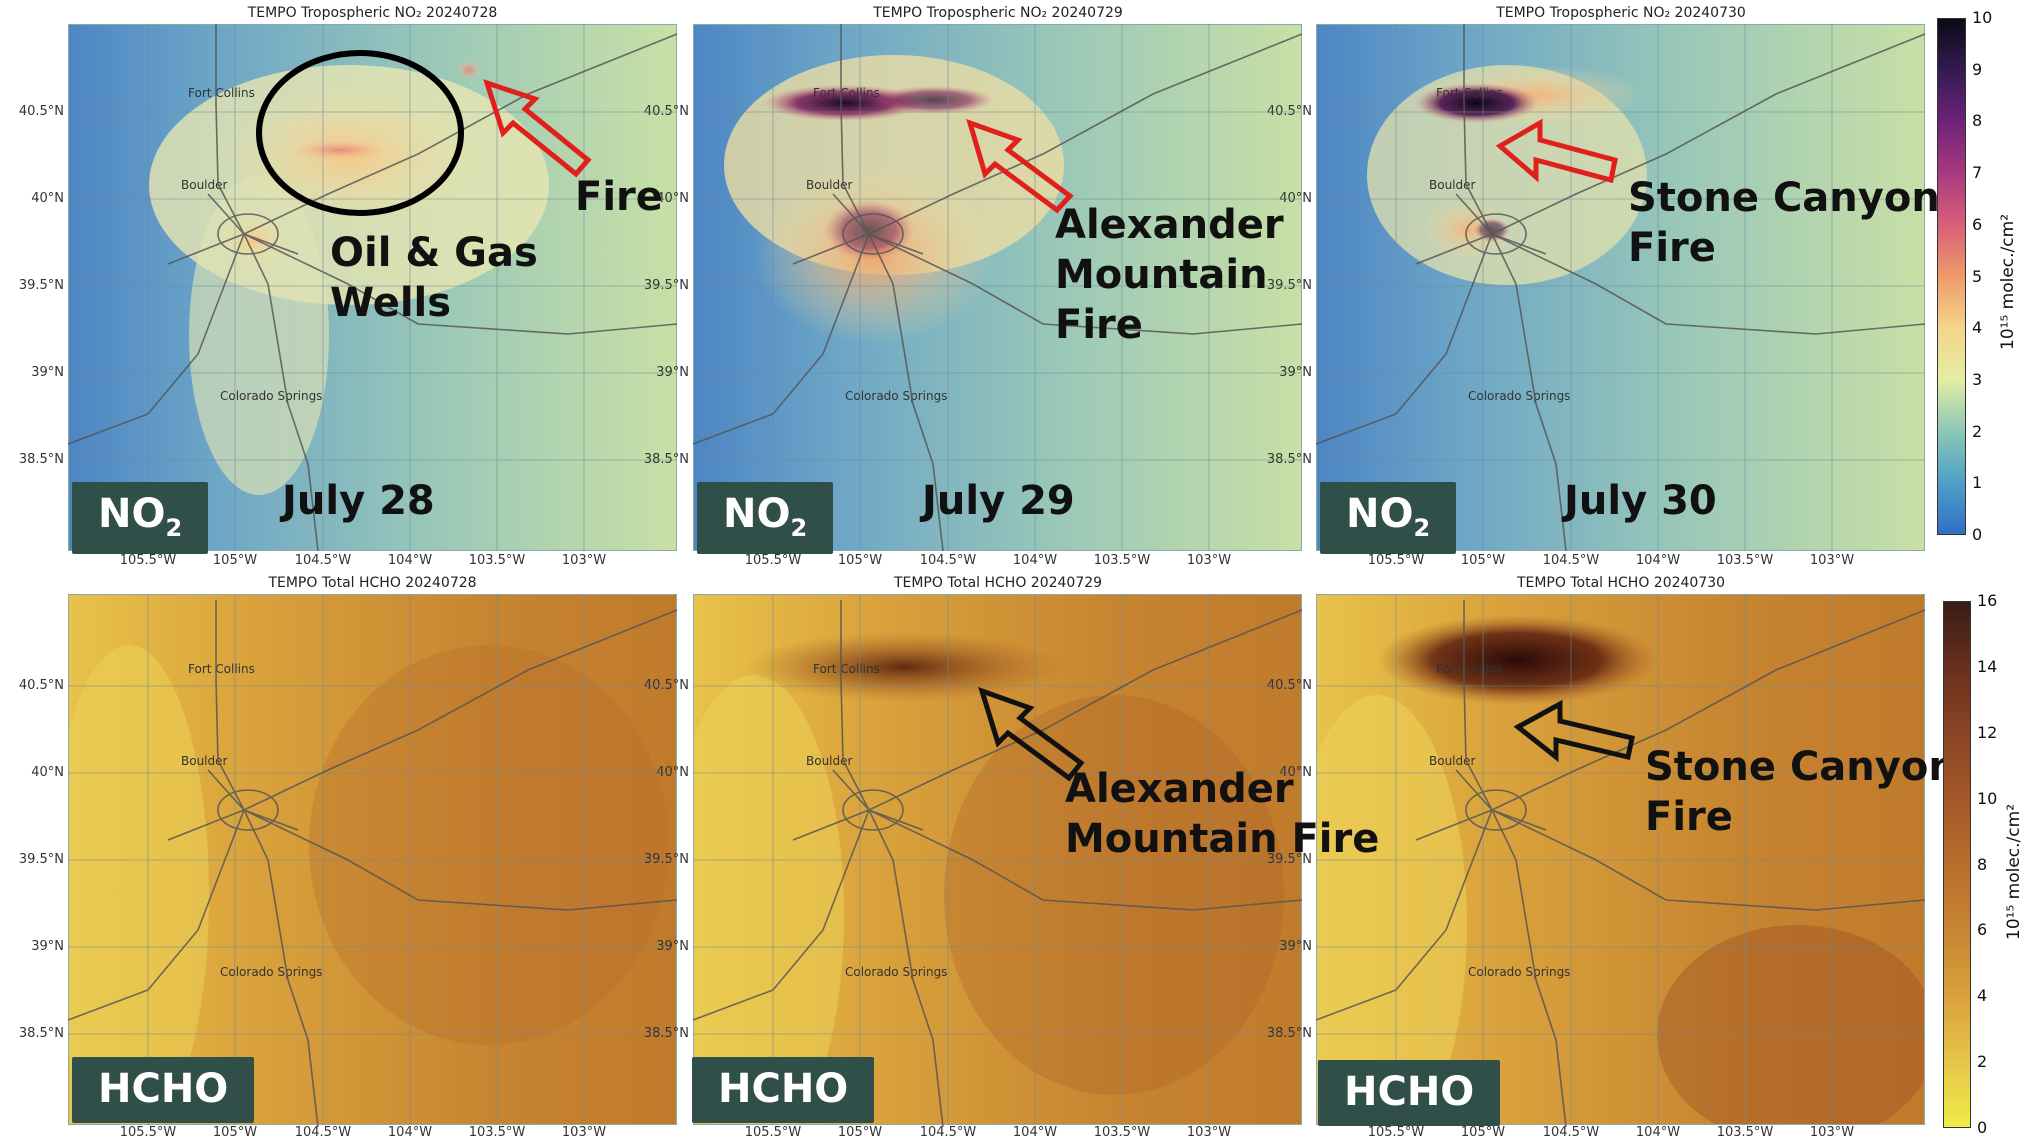 The image size is (2026, 1140). What do you see at coordinates (372, 13) in the screenshot?
I see `panel-title-no2-0728: TEMPO Tropospheric NO₂ 20240728` at bounding box center [372, 13].